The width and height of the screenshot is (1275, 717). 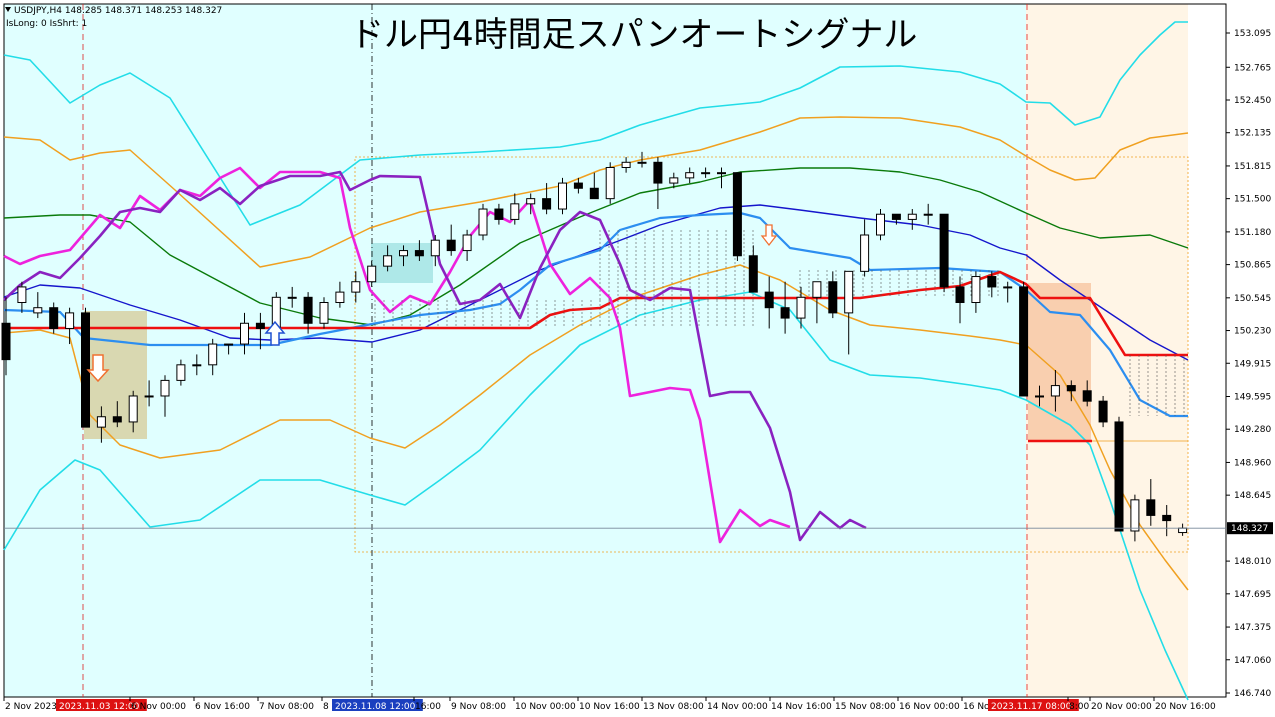 What do you see at coordinates (1121, 707) in the screenshot?
I see `time-tick-label: 20 Nov 00:00` at bounding box center [1121, 707].